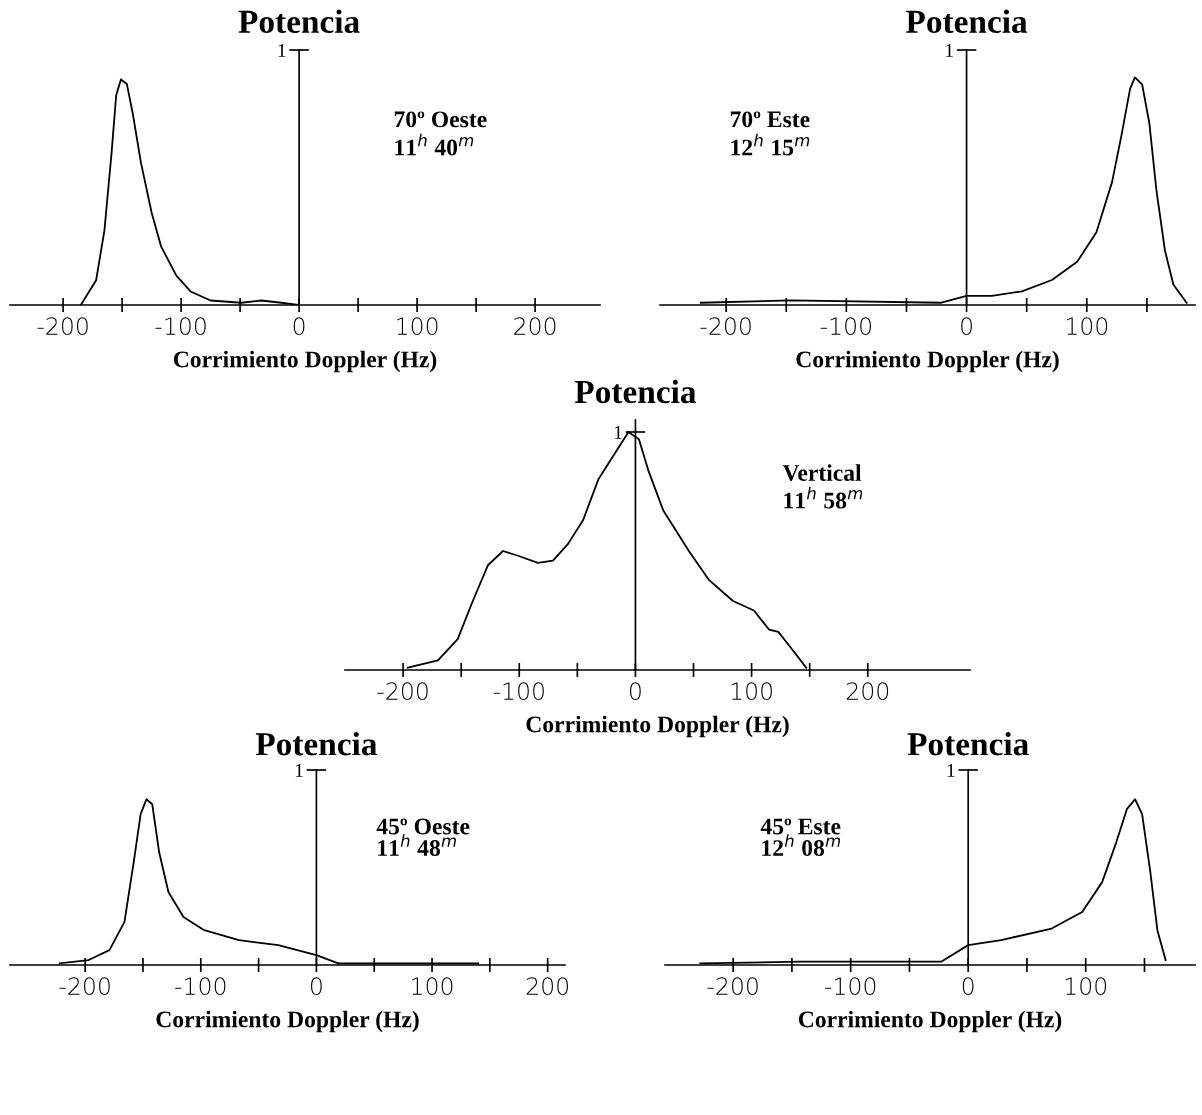 This screenshot has height=1115, width=1202. What do you see at coordinates (822, 473) in the screenshot?
I see `annotation: Vertical` at bounding box center [822, 473].